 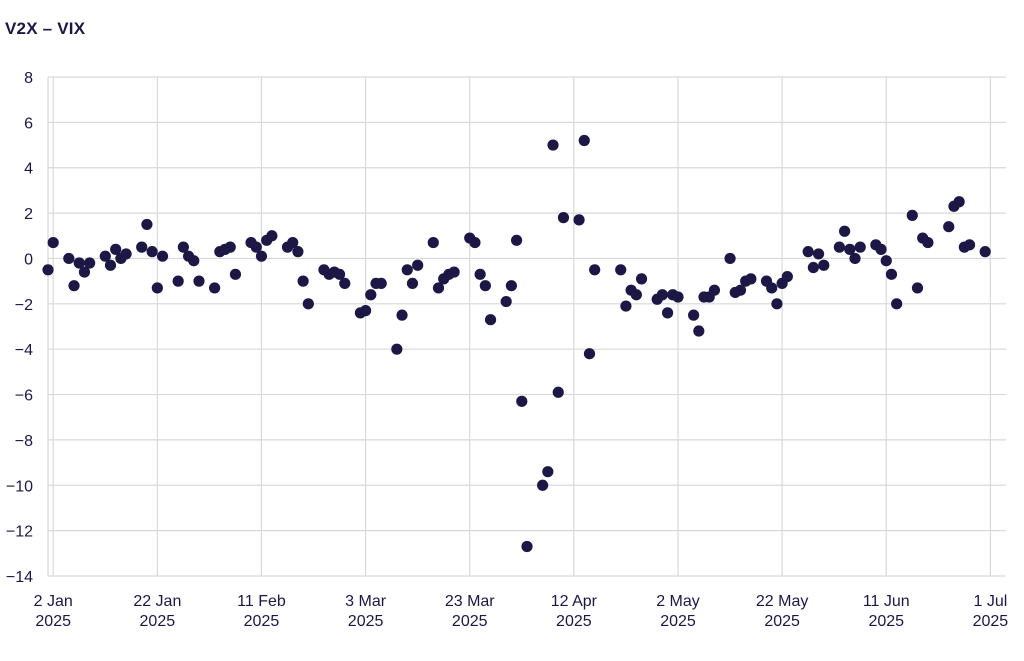 I want to click on x-tick-label: 1 Jul 2025, so click(x=991, y=611).